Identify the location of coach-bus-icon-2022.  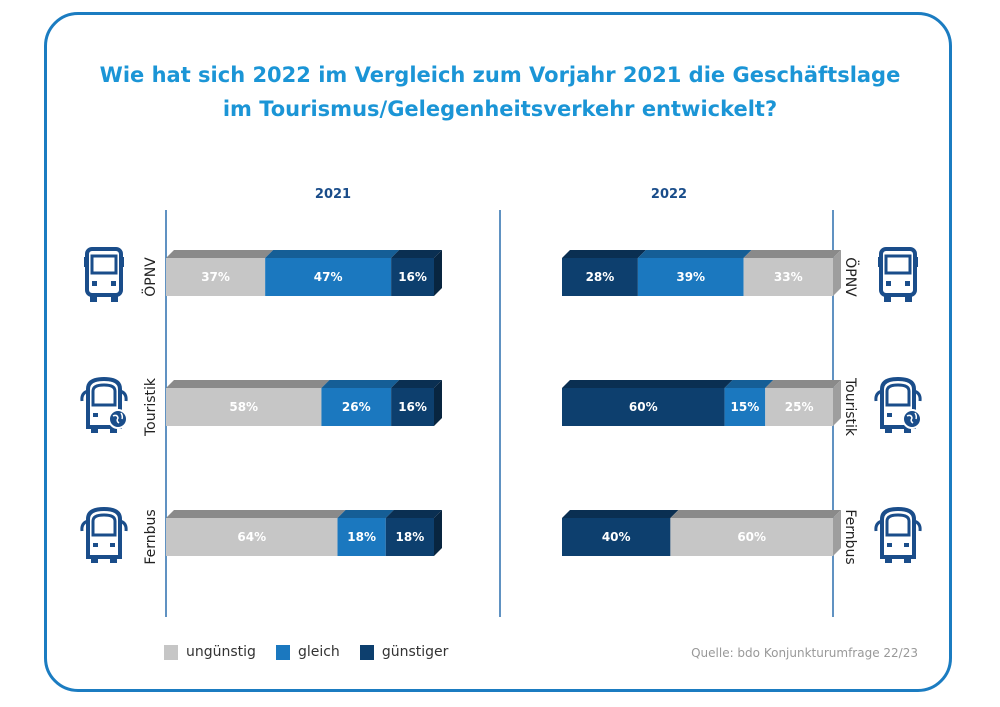
(898, 534).